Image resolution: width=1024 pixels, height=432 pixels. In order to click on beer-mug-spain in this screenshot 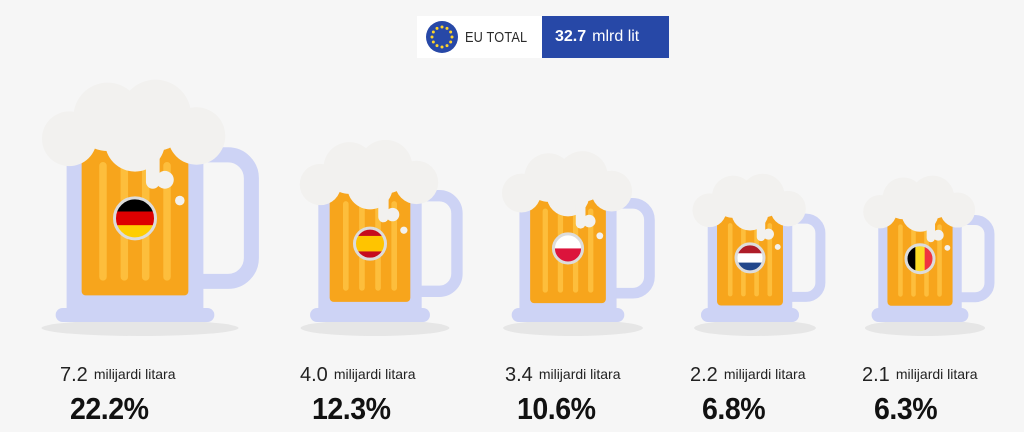, I will do `click(381, 237)`.